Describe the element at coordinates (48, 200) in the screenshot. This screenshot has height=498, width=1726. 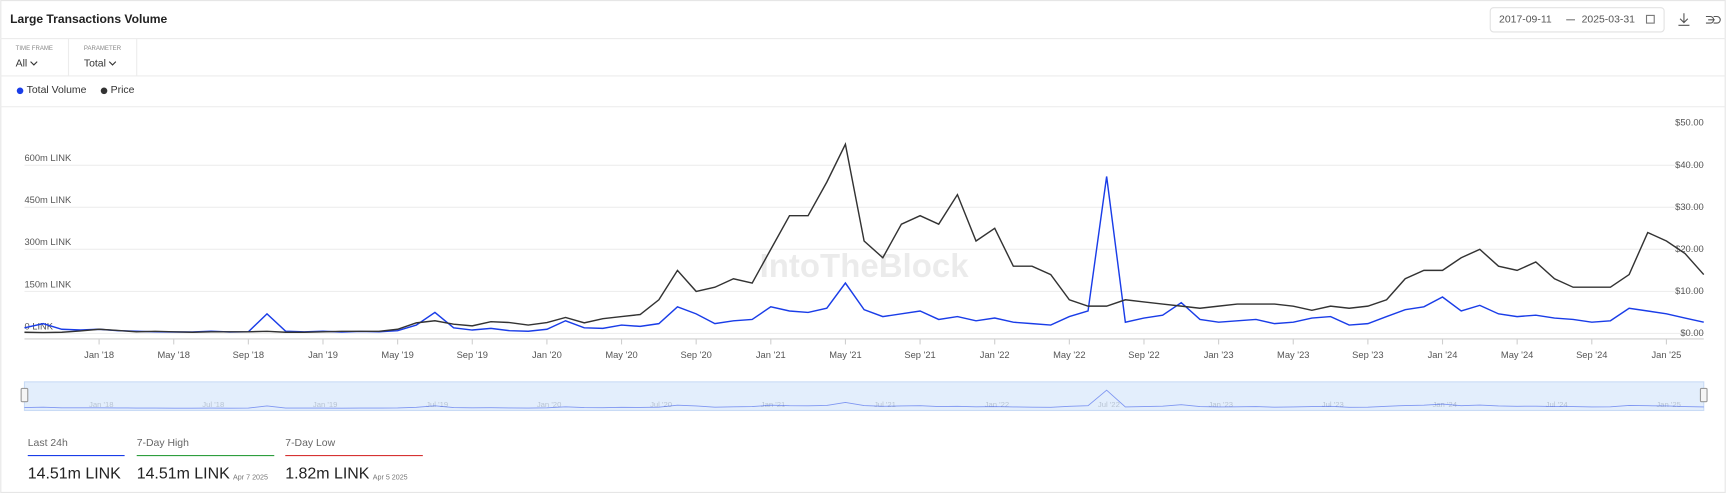
I see `y-tick-label: 450m LINK` at that location.